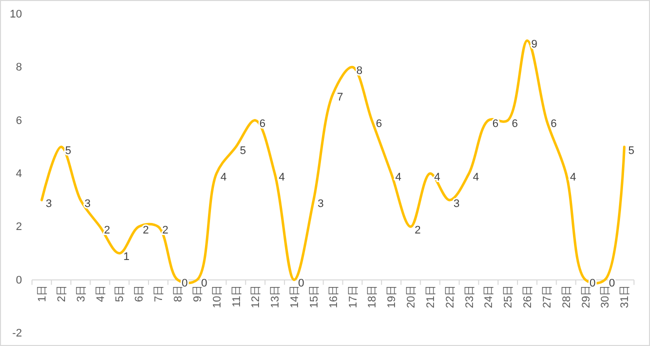 The image size is (650, 346). What do you see at coordinates (19, 68) in the screenshot?
I see `y-tick-label: 8` at bounding box center [19, 68].